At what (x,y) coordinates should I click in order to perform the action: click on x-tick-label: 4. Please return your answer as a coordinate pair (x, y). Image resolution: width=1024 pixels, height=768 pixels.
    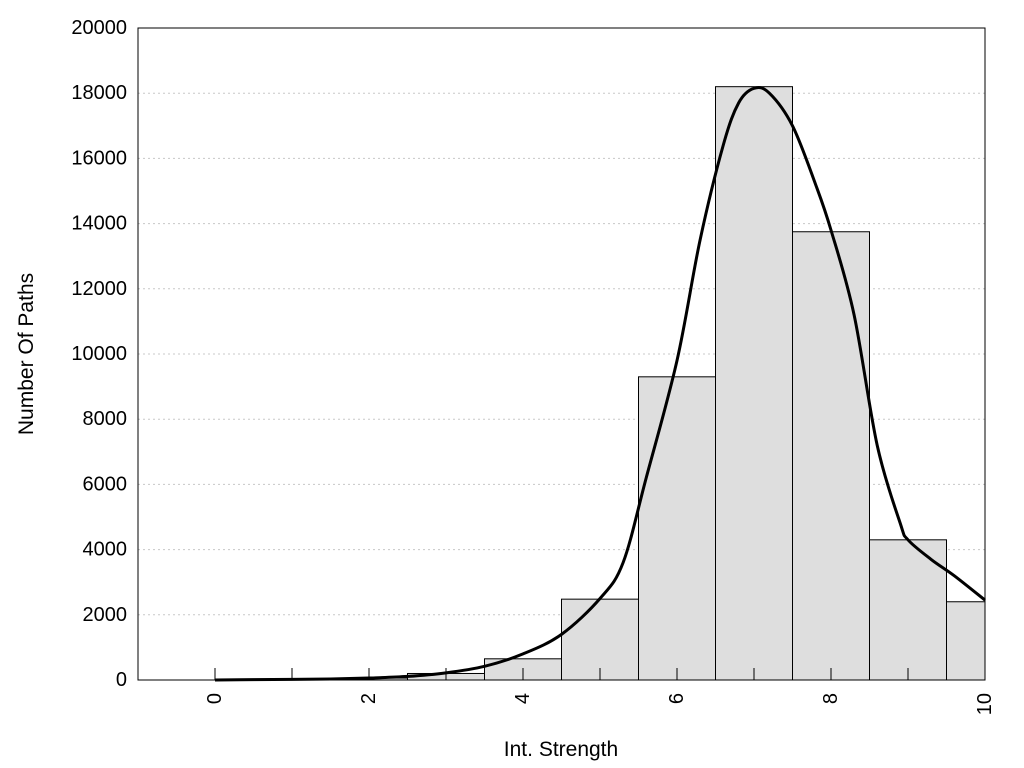
    Looking at the image, I should click on (523, 698).